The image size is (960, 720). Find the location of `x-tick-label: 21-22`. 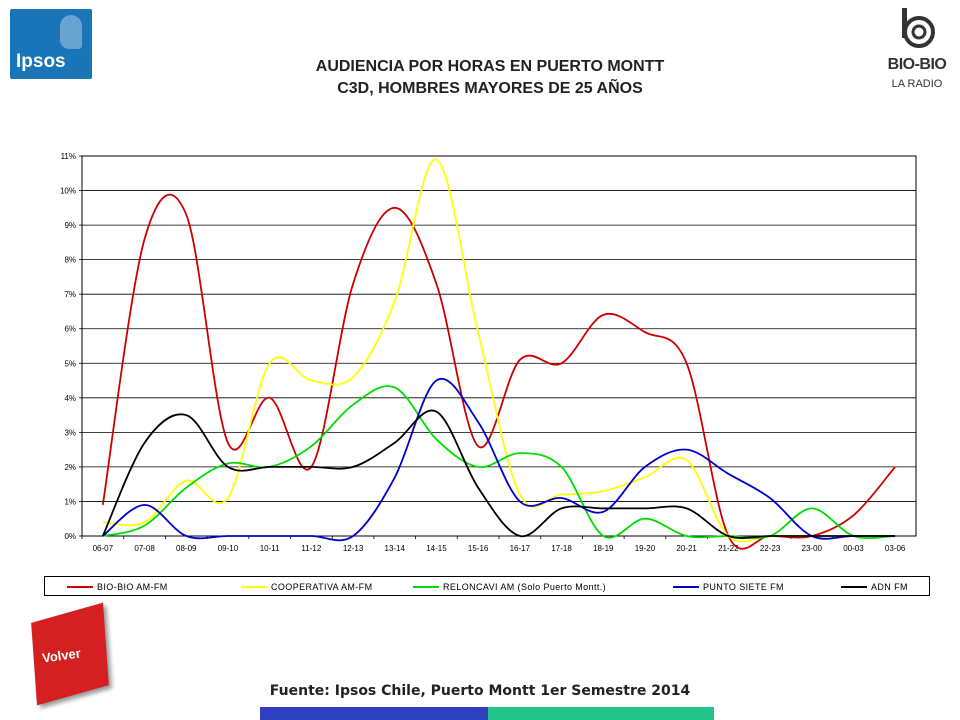

x-tick-label: 21-22 is located at coordinates (728, 548).